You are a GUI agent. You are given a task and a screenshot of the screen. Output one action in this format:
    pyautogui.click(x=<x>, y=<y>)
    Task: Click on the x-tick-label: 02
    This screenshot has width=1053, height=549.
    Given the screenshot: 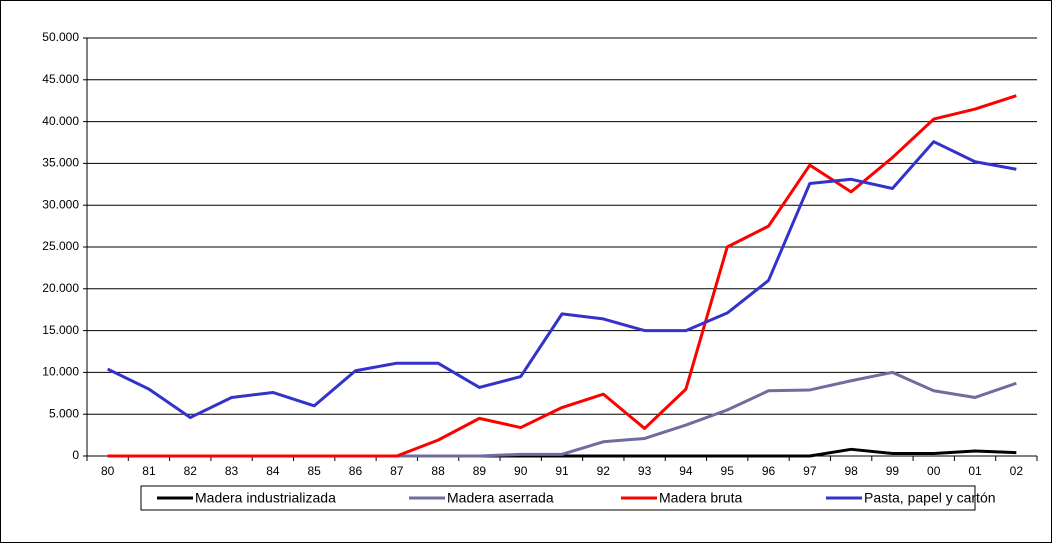 What is the action you would take?
    pyautogui.click(x=1017, y=471)
    